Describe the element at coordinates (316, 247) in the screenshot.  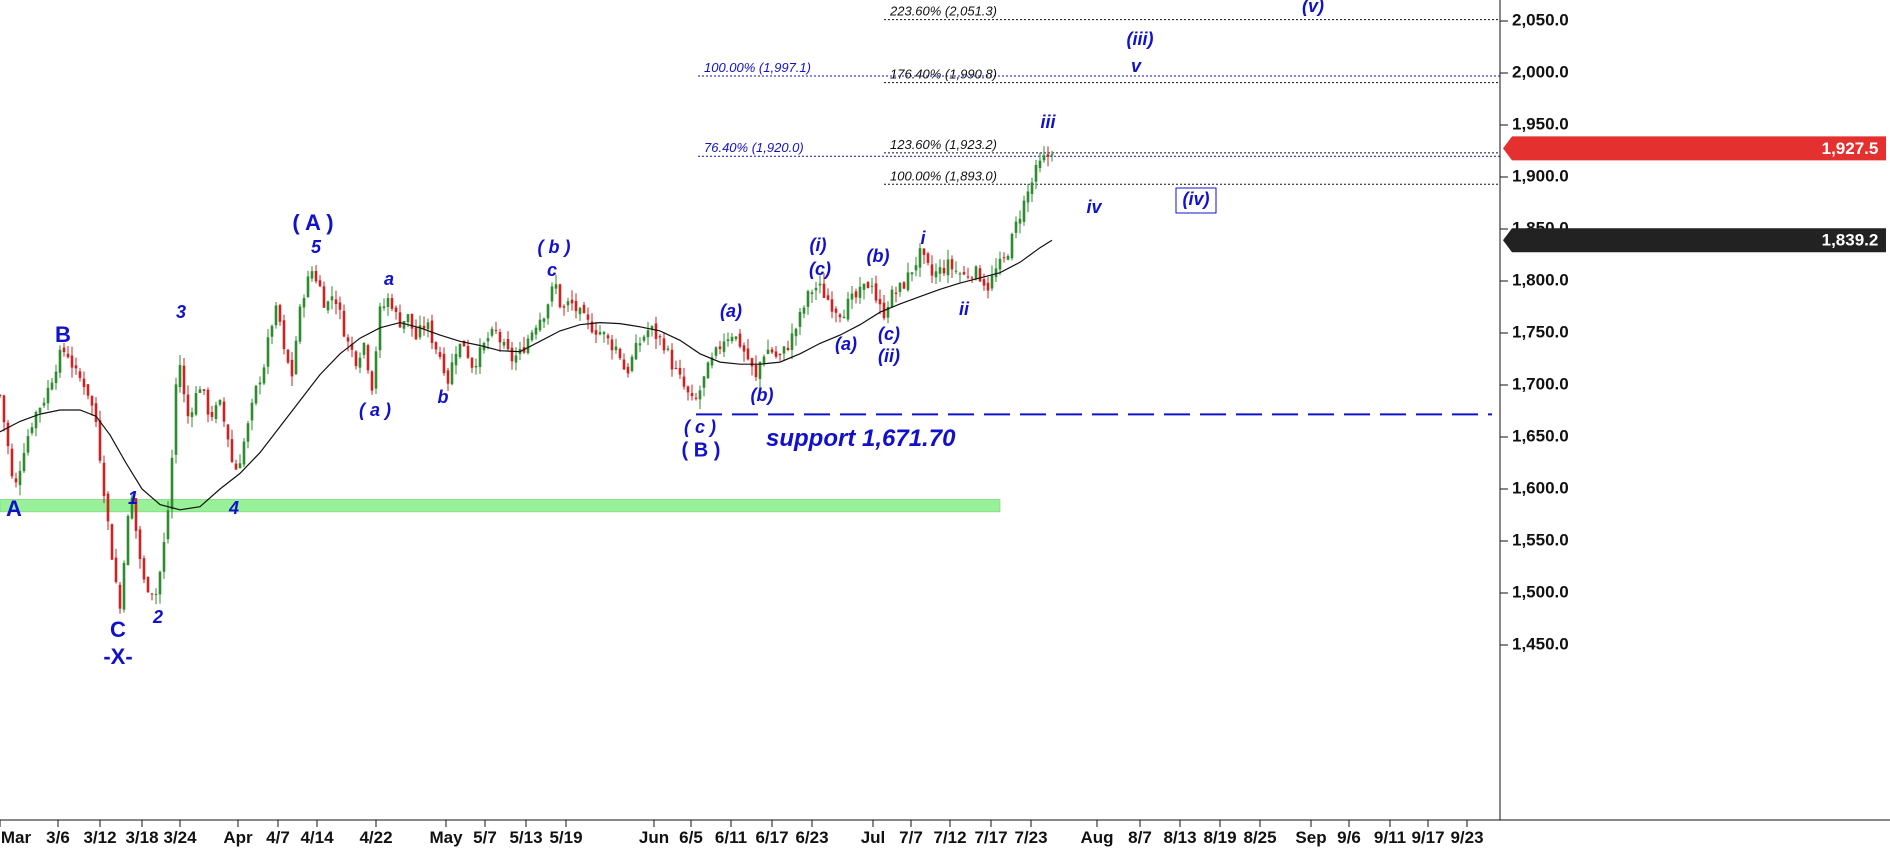
I see `wave-label-9: 5` at that location.